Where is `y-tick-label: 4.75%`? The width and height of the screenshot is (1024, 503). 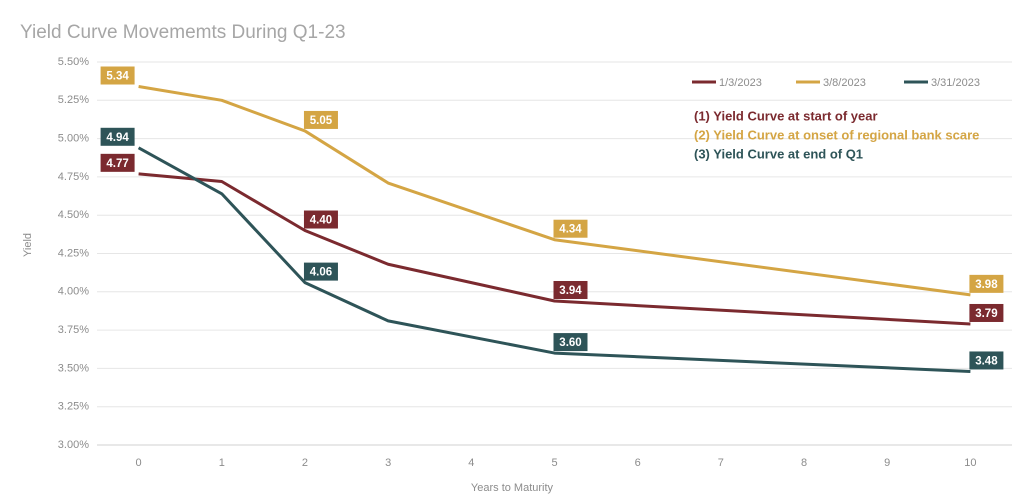
y-tick-label: 4.75% is located at coordinates (73, 177).